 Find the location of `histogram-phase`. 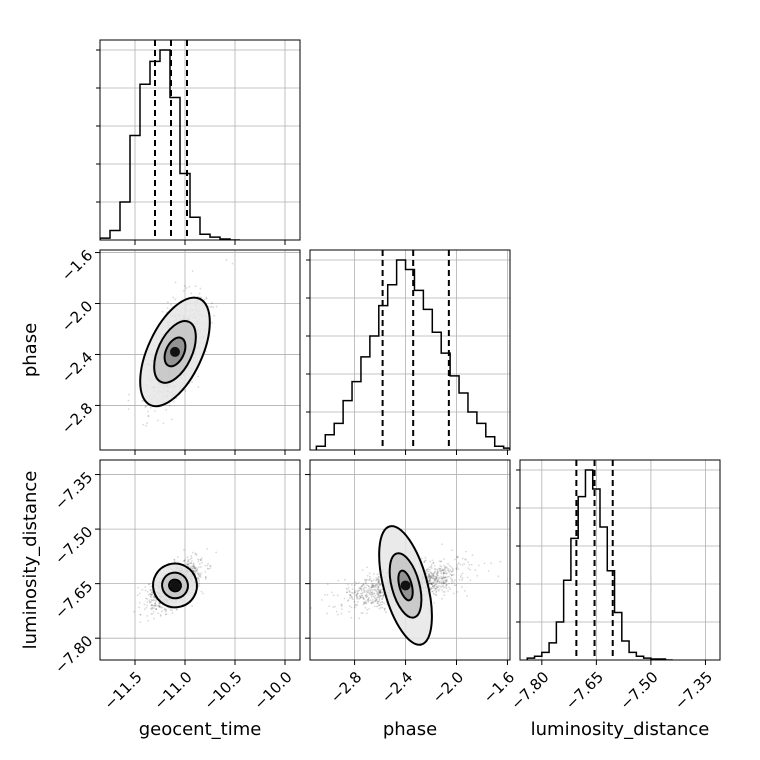

histogram-phase is located at coordinates (412, 354).